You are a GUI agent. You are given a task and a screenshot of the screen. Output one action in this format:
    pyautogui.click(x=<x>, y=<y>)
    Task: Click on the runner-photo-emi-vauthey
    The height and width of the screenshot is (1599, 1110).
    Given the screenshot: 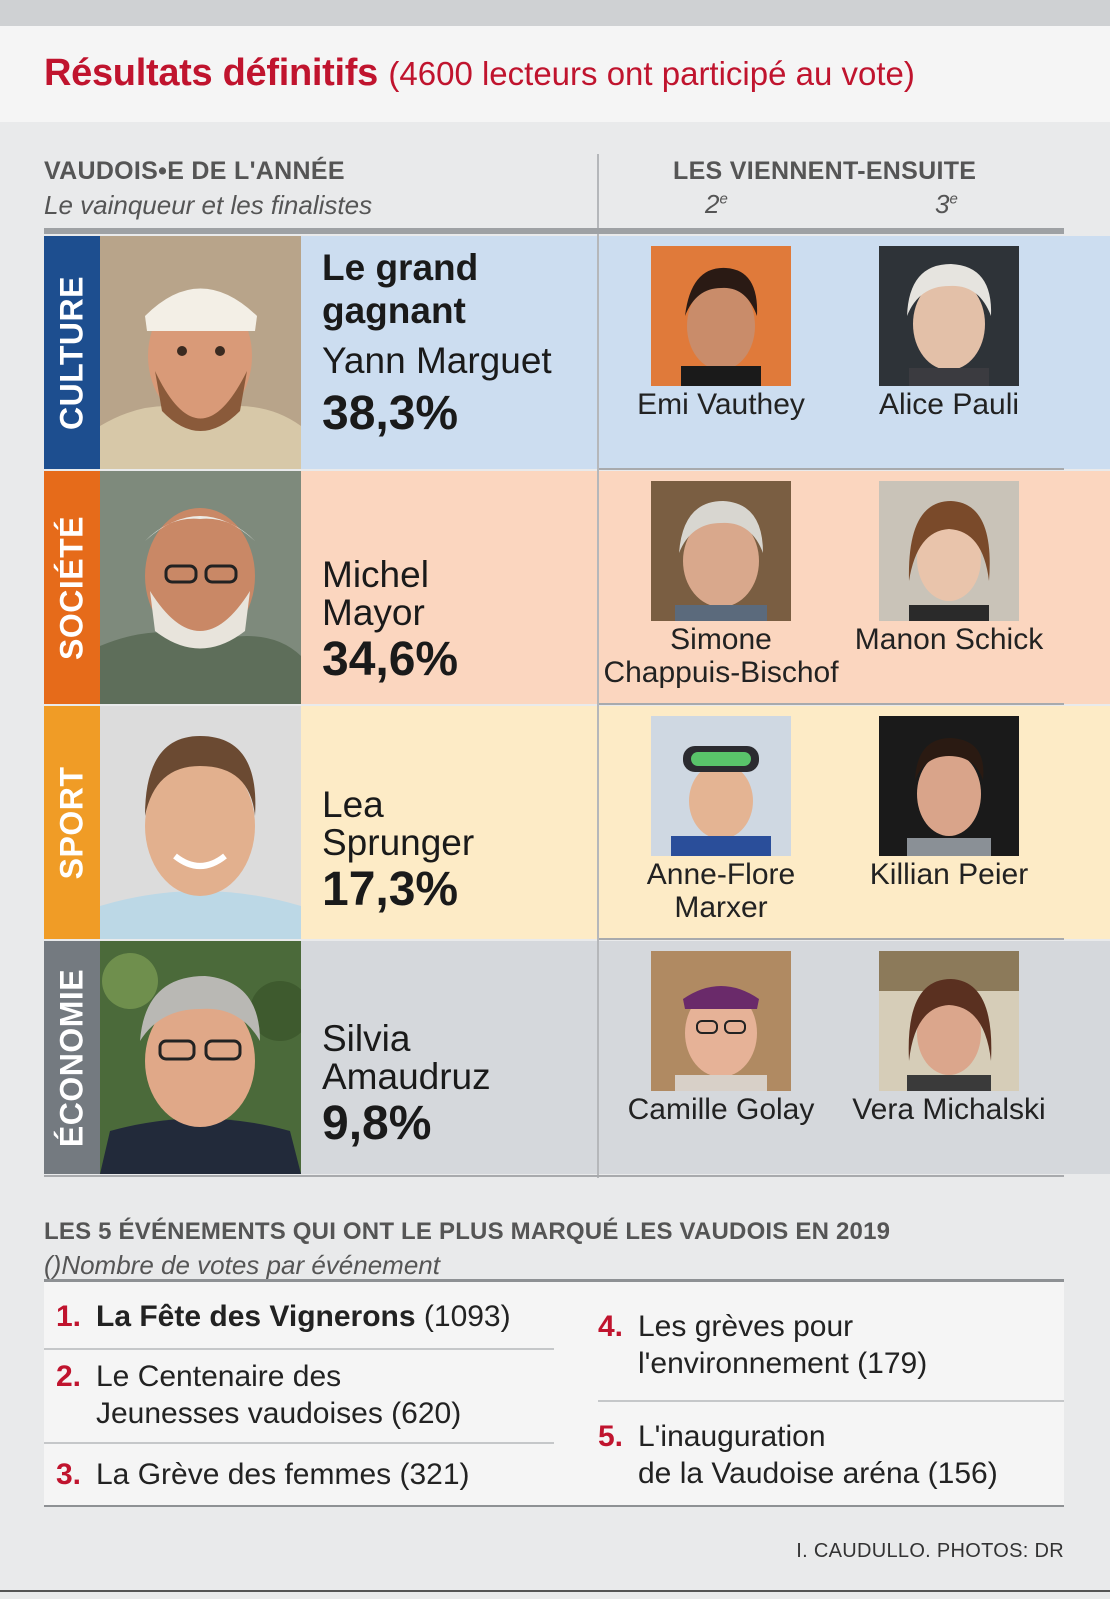 What is the action you would take?
    pyautogui.click(x=721, y=316)
    